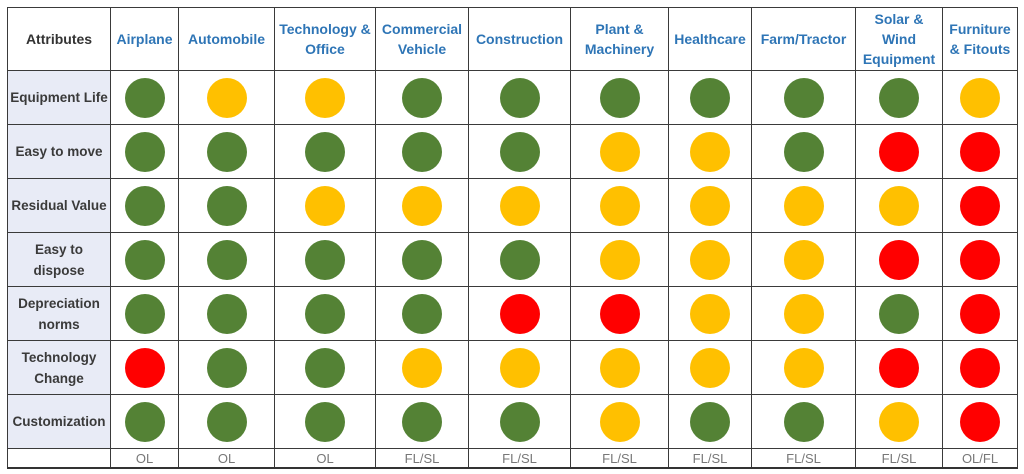  Describe the element at coordinates (803, 39) in the screenshot. I see `column-header: Farm/Tractor` at that location.